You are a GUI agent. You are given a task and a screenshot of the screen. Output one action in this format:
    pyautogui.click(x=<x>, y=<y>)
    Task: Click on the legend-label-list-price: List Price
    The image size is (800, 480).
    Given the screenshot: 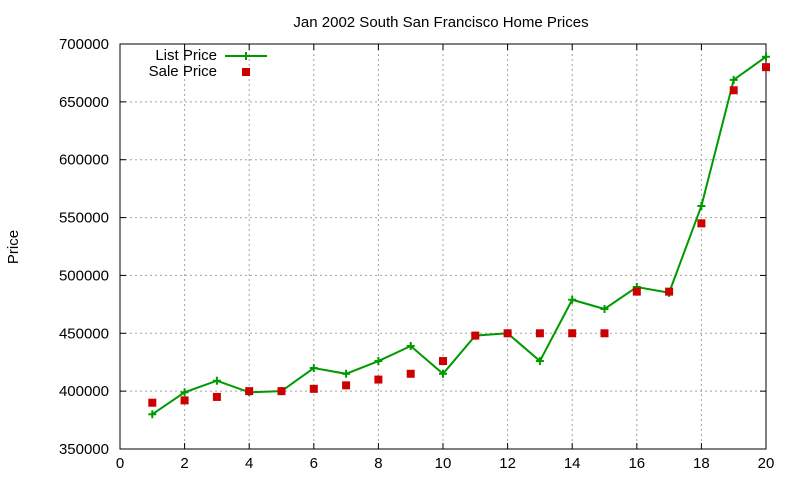 What is the action you would take?
    pyautogui.click(x=186, y=55)
    